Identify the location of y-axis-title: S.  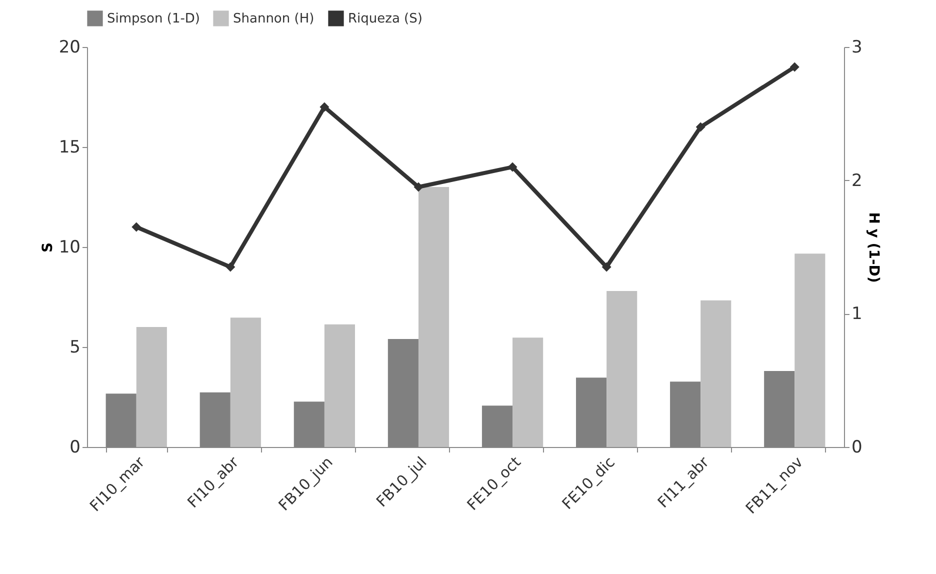
(48, 247).